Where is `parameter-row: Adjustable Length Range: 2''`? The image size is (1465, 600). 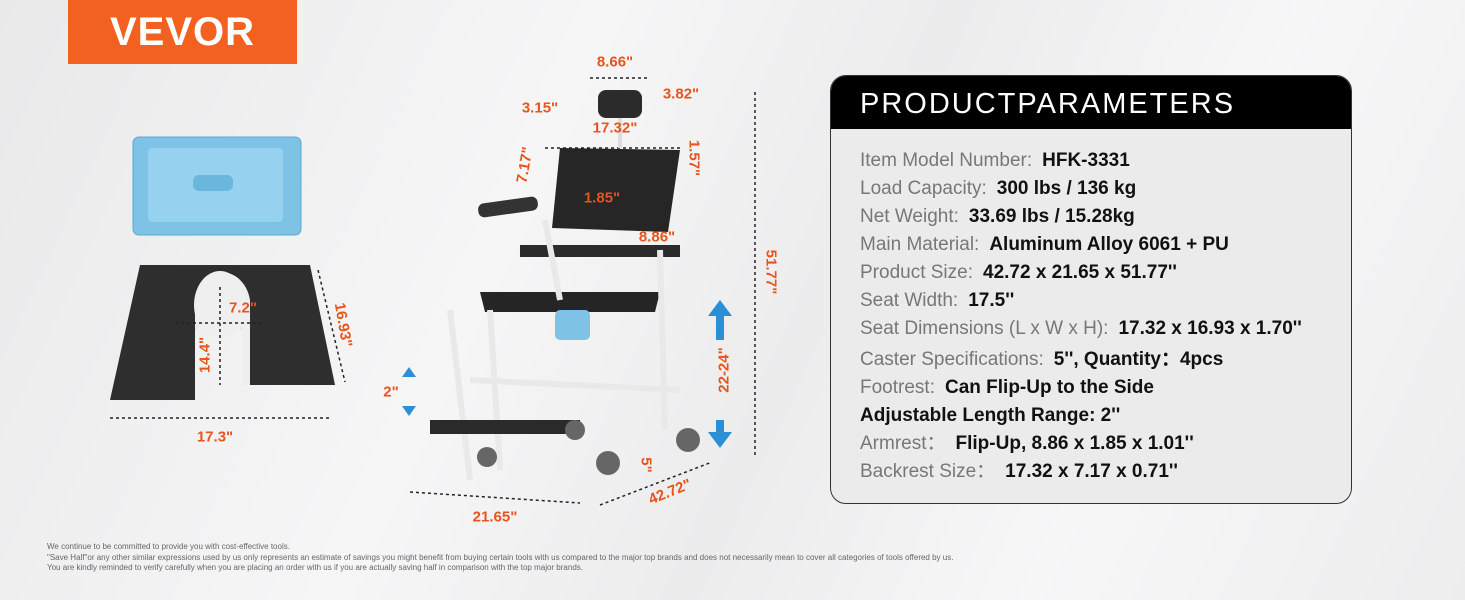
parameter-row: Adjustable Length Range: 2'' is located at coordinates (1105, 416).